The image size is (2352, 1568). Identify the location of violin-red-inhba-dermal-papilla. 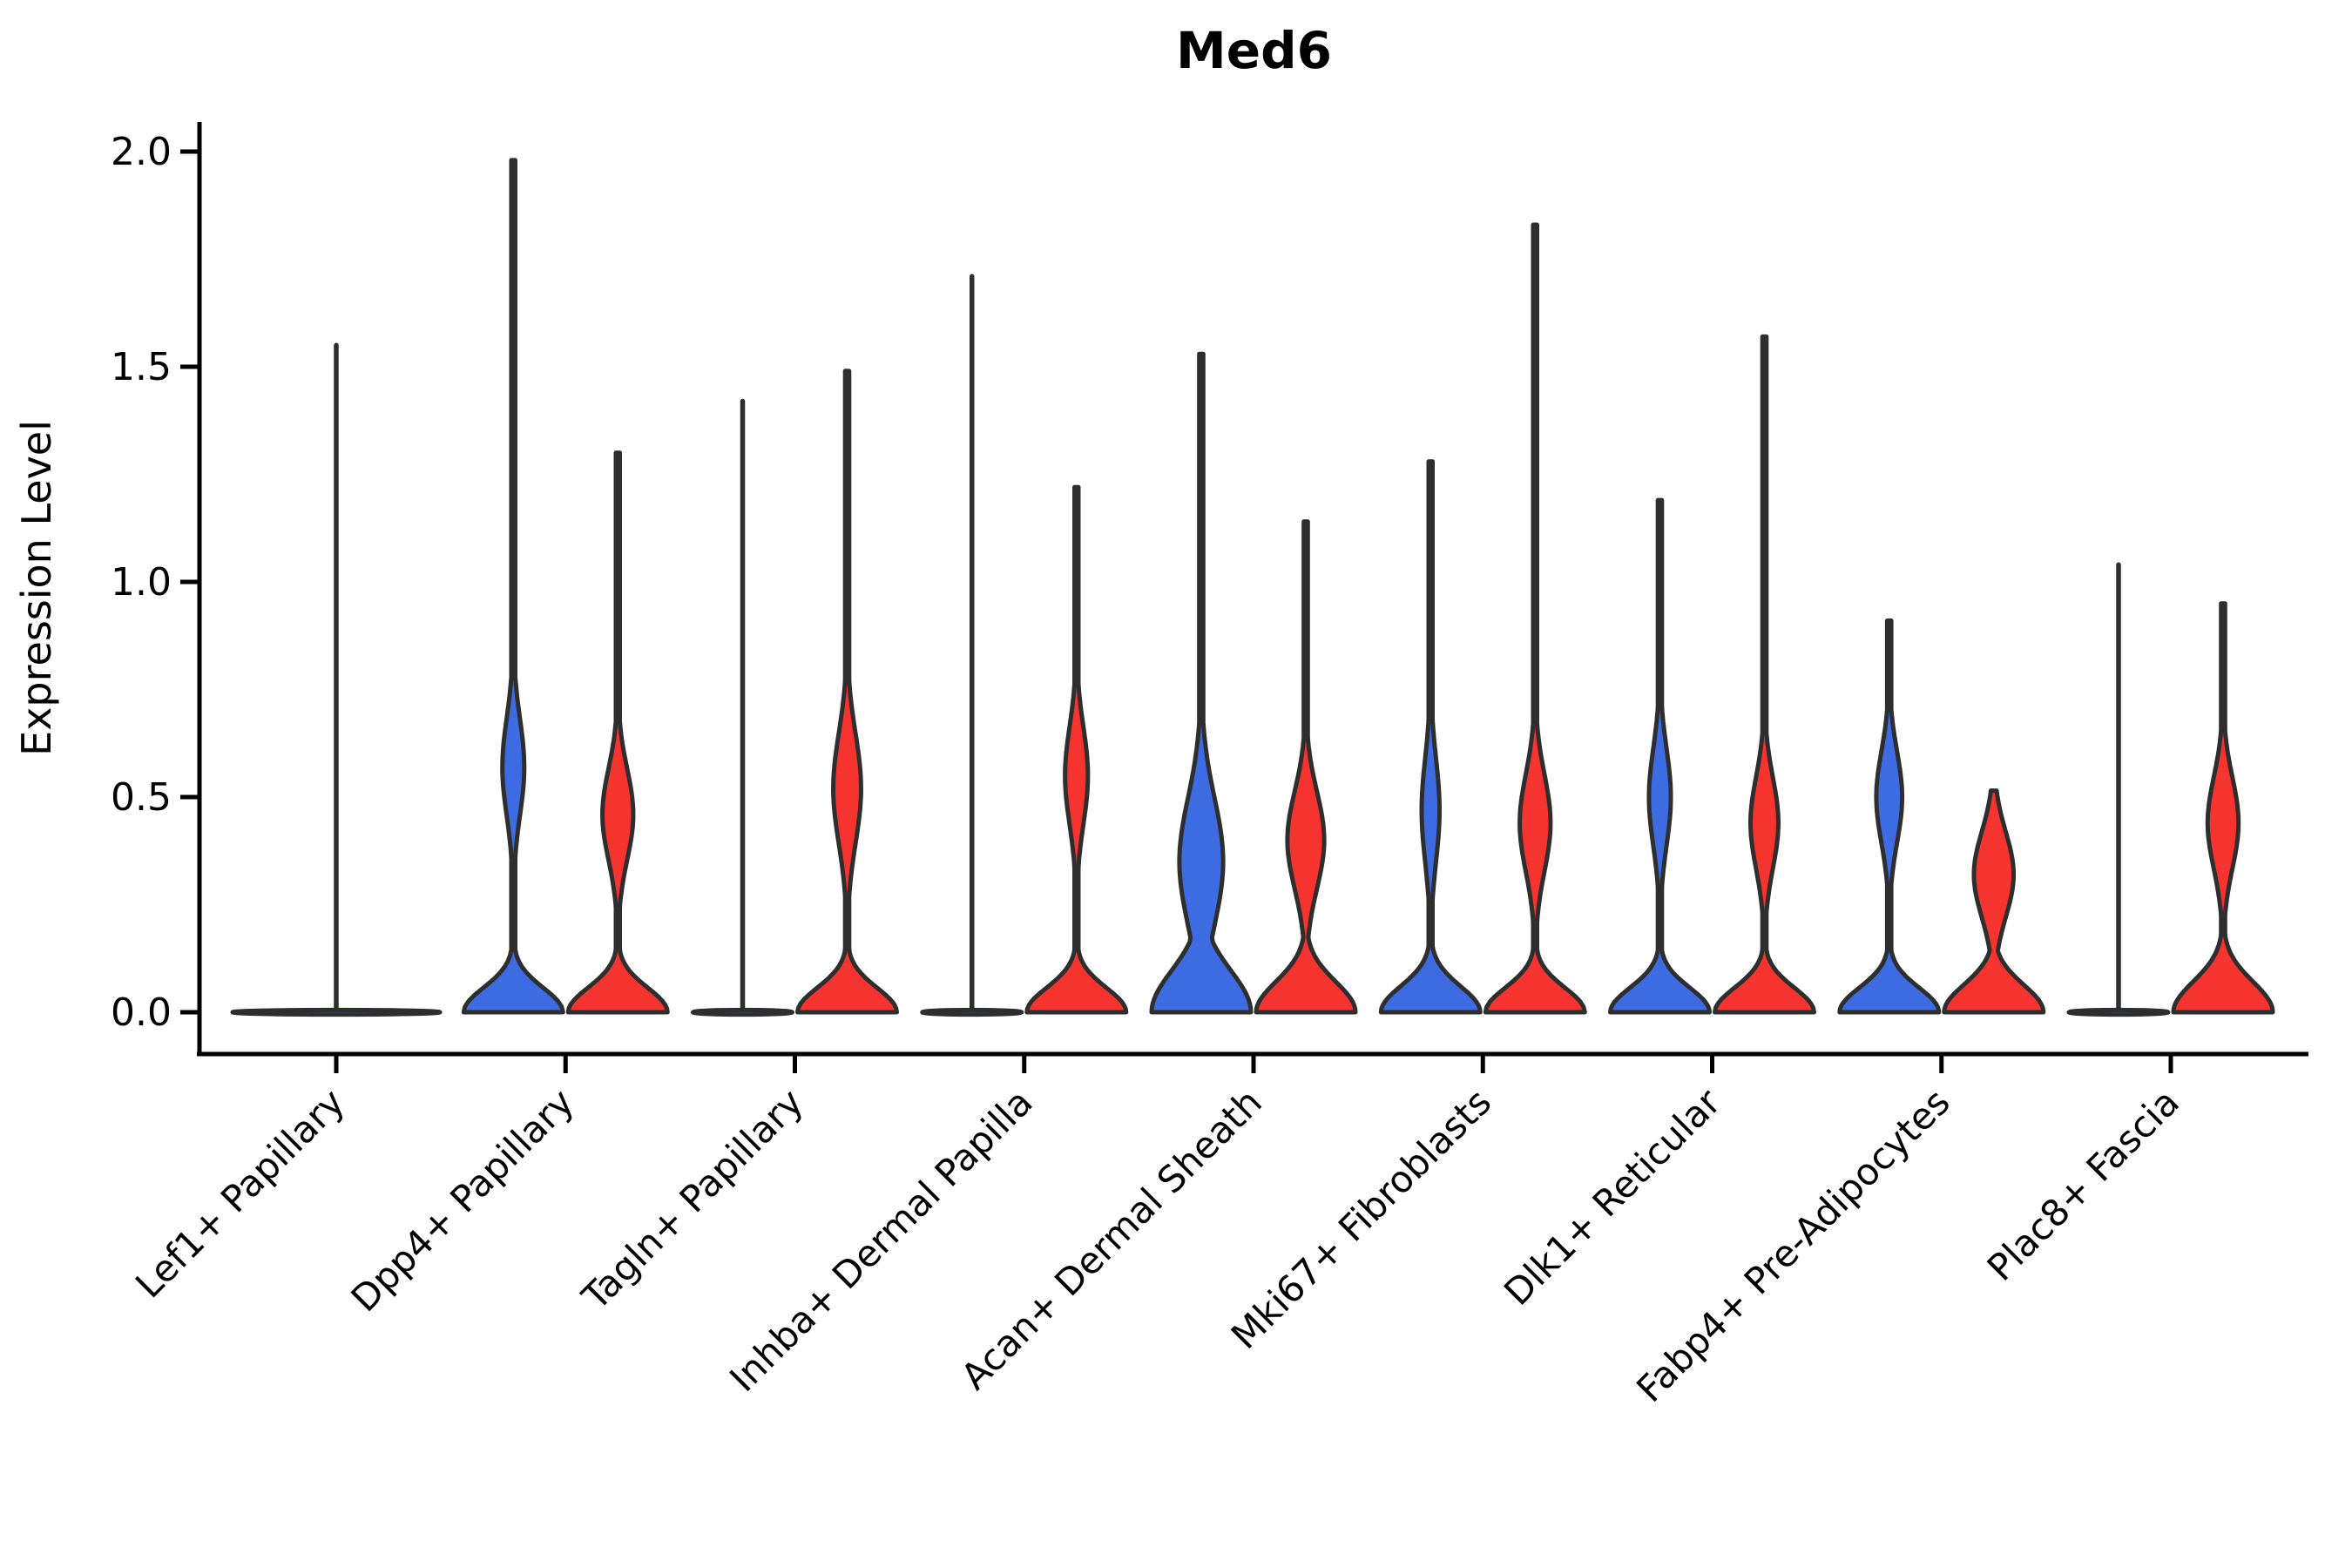
(1076, 749).